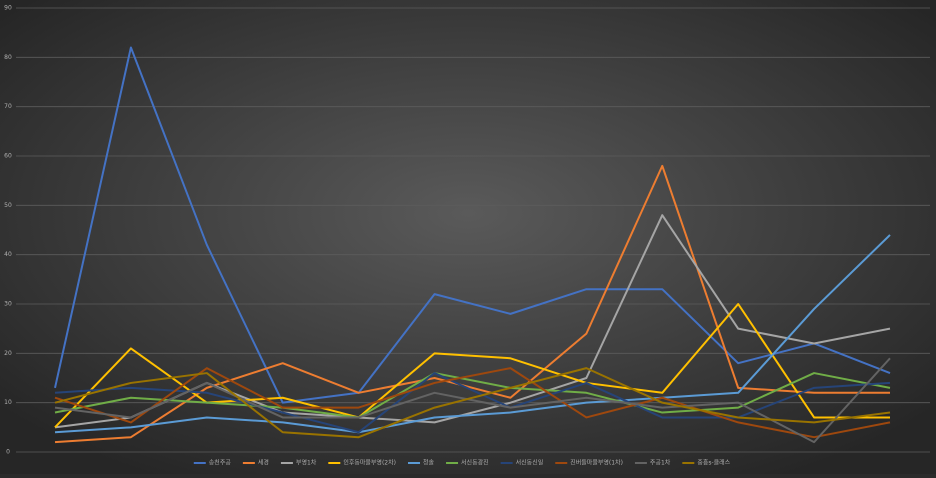 The image size is (936, 478). Describe the element at coordinates (8, 205) in the screenshot. I see `y-tick-label: 50` at that location.